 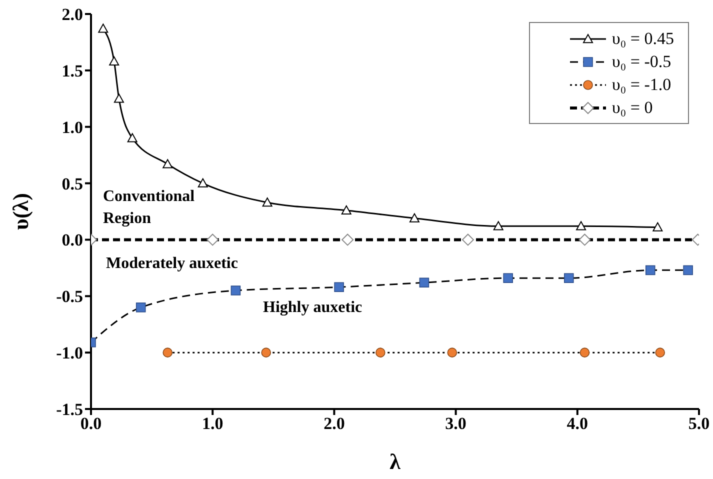 I want to click on y-axis-title: υ(λ), so click(x=20, y=211).